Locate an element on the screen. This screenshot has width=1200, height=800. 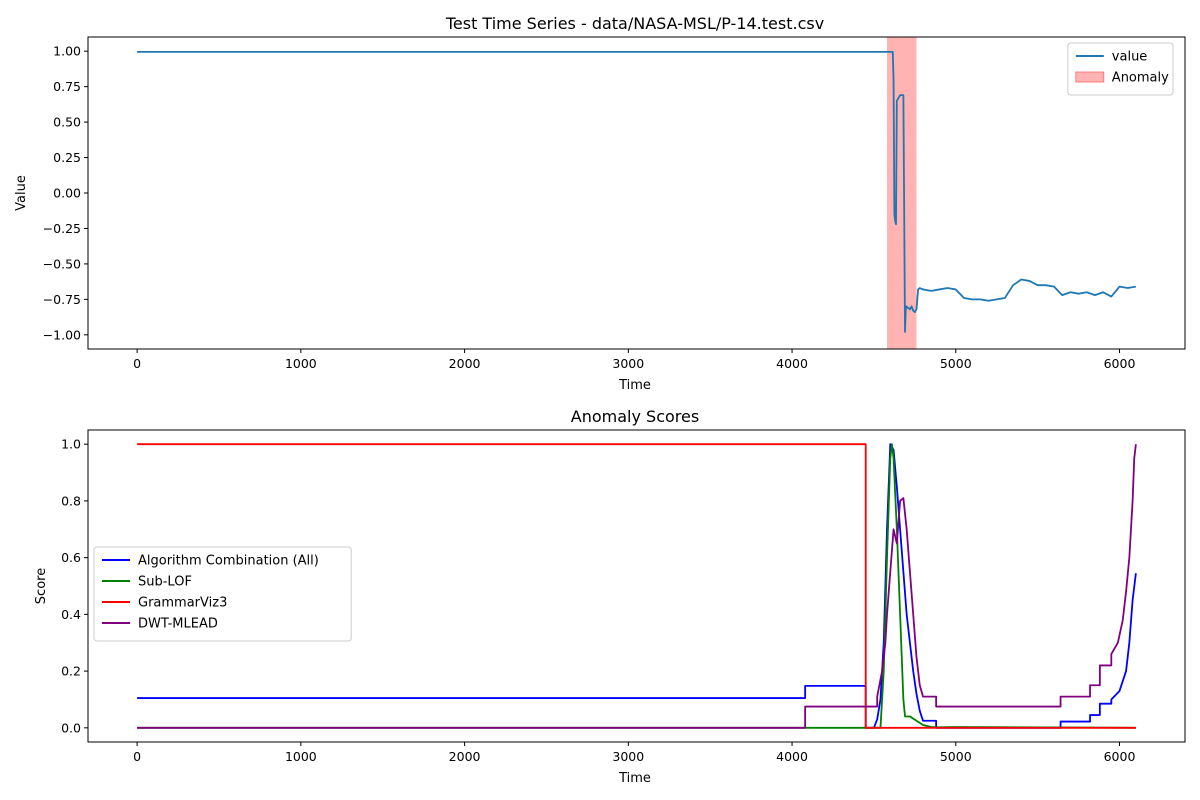
legend-label: Anomaly is located at coordinates (1140, 78).